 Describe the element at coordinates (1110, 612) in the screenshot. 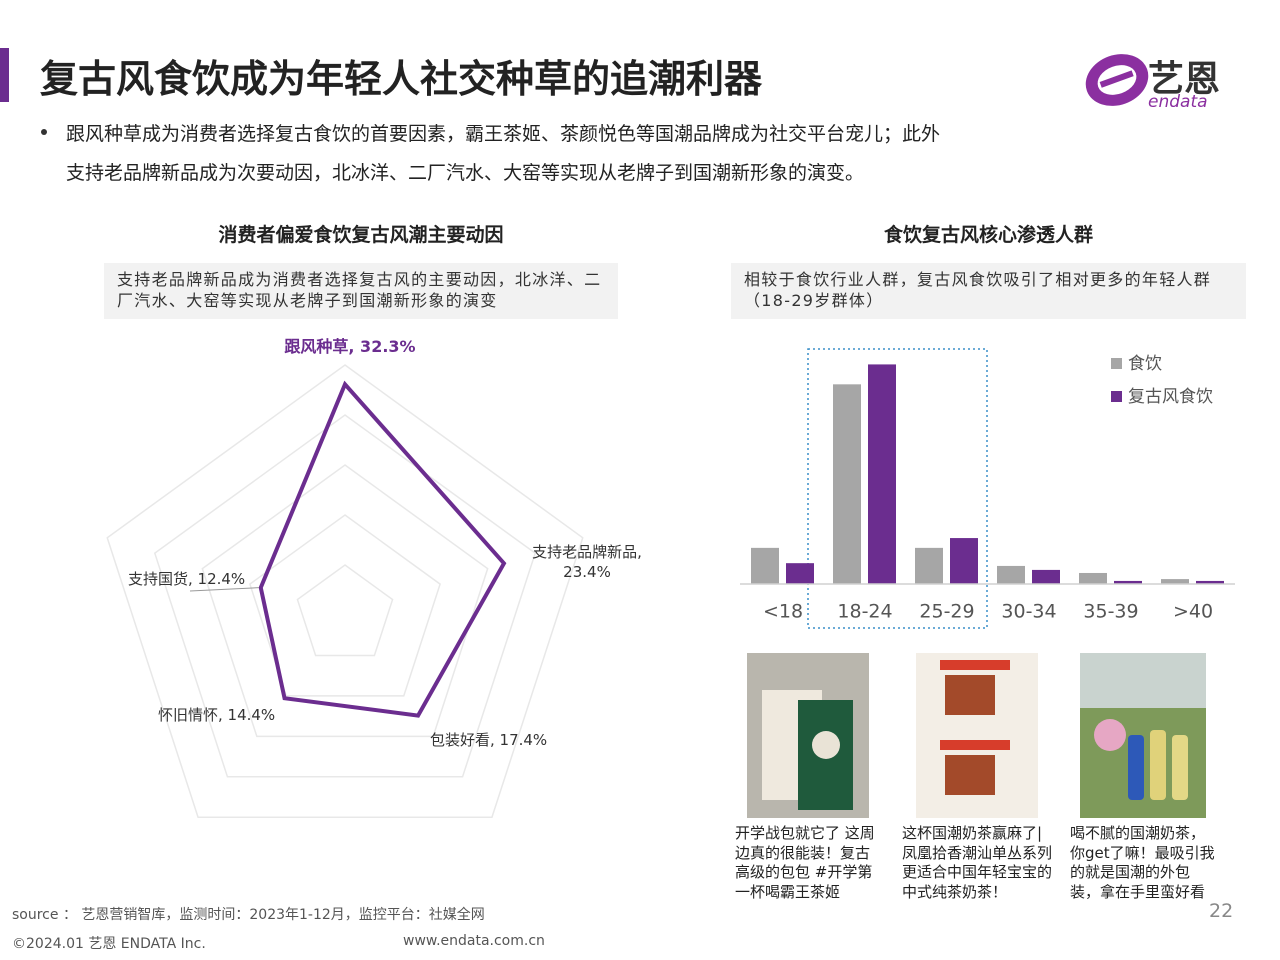

I see `x-tick-label: 35-39` at that location.